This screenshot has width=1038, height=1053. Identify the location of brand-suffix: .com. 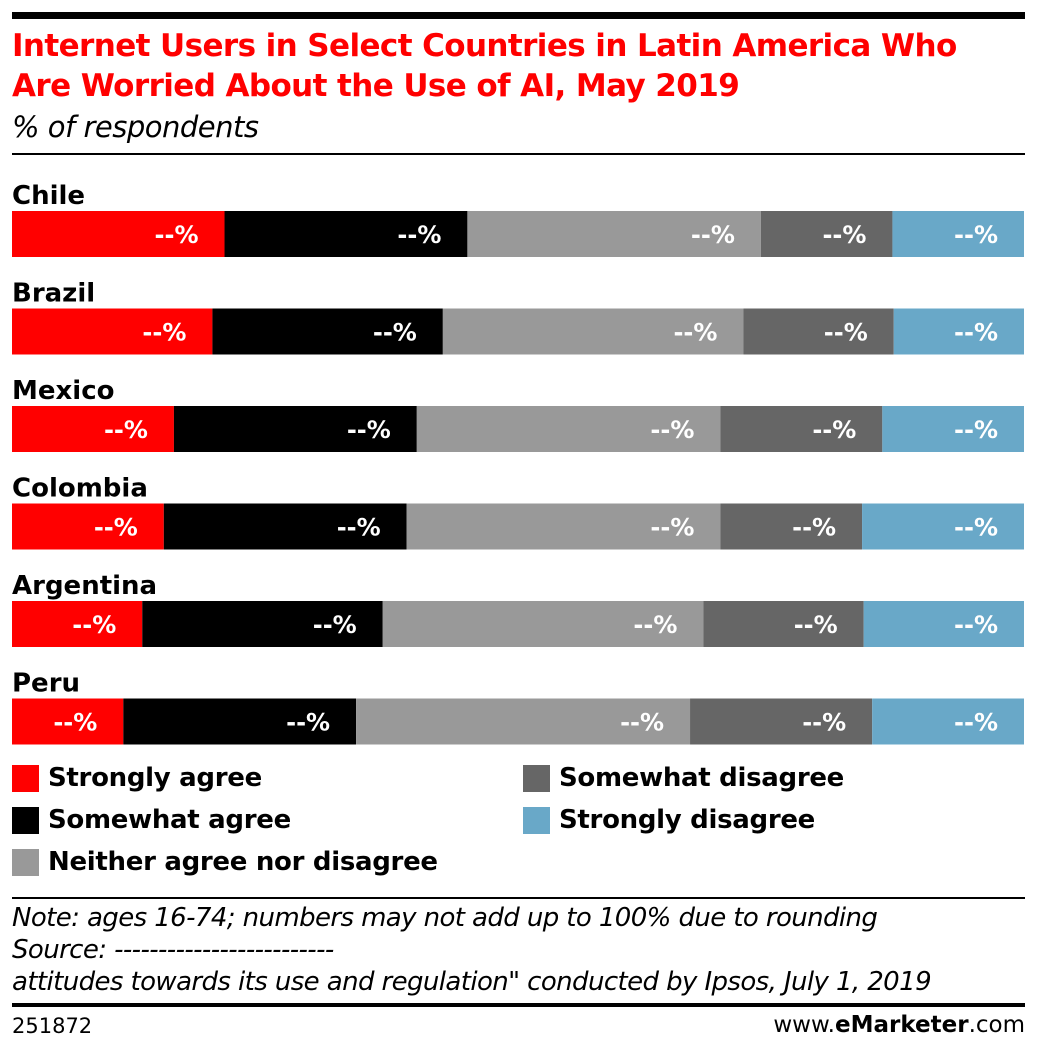
(996, 1025).